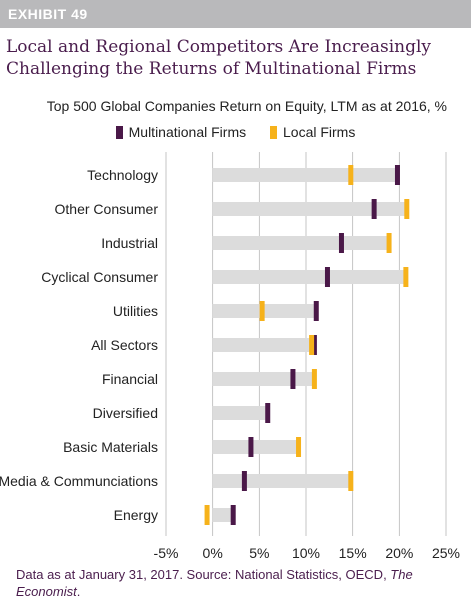 Image resolution: width=471 pixels, height=607 pixels. Describe the element at coordinates (119, 132) in the screenshot. I see `legend-swatch-multinational` at that location.